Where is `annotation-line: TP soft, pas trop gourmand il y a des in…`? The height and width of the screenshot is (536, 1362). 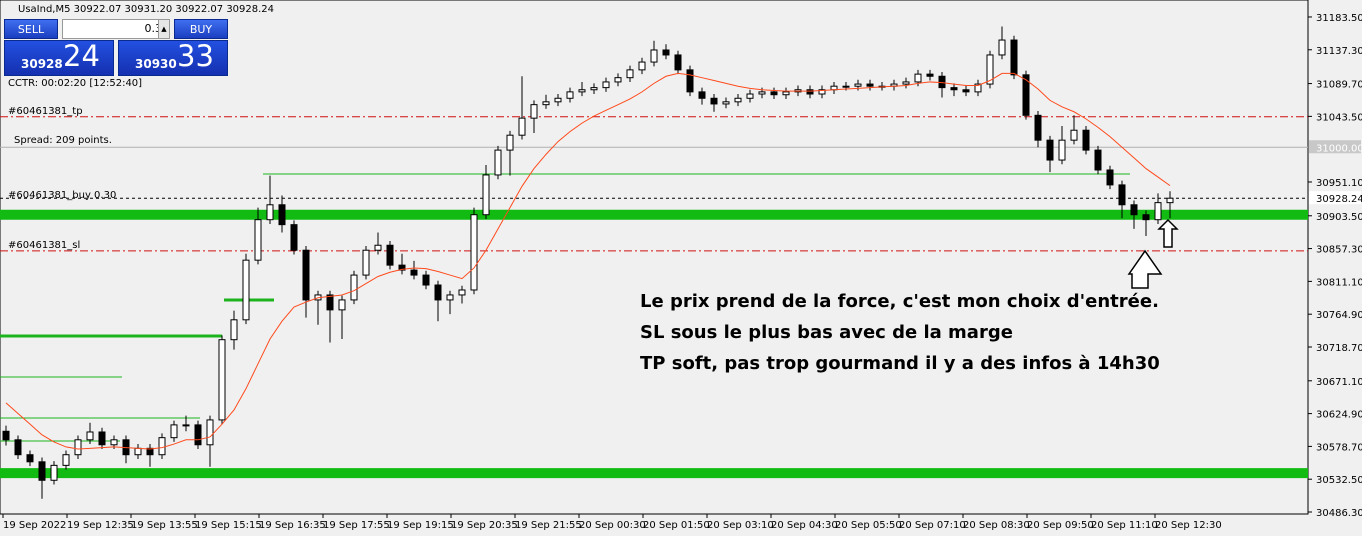
annotation-line: TP soft, pas trop gourmand il y a des in… is located at coordinates (900, 363).